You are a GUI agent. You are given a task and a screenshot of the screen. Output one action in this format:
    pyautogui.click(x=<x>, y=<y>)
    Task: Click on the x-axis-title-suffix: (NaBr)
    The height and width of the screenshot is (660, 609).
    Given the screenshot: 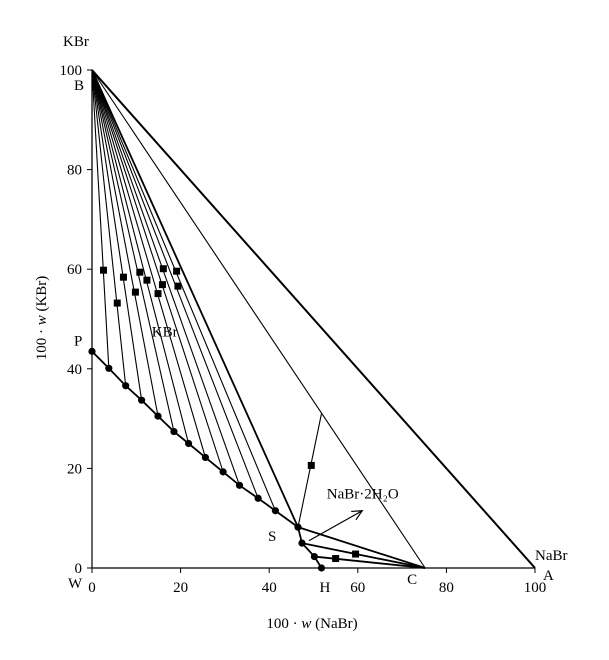 What is the action you would take?
    pyautogui.click(x=334, y=624)
    